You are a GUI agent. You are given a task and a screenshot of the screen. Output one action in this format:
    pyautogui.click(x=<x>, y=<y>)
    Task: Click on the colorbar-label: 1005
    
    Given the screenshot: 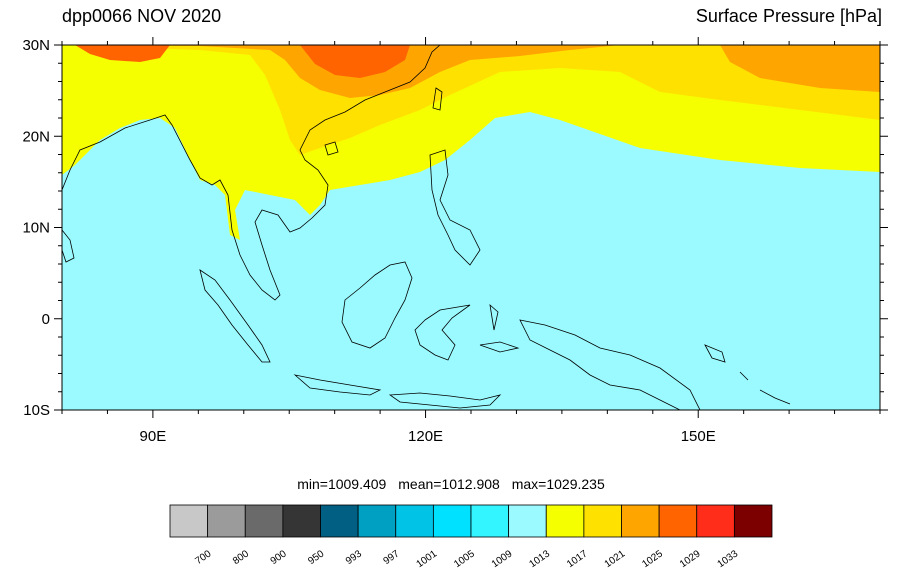 What is the action you would take?
    pyautogui.click(x=464, y=559)
    